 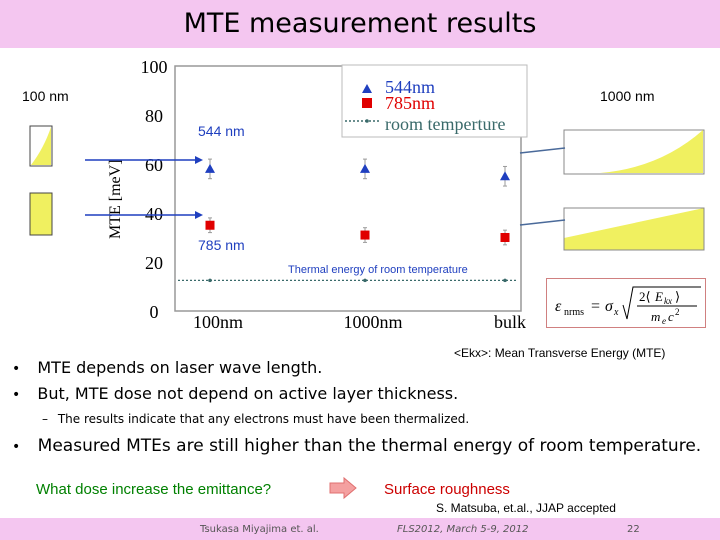 What do you see at coordinates (616, 312) in the screenshot?
I see `svg-text: x` at bounding box center [616, 312].